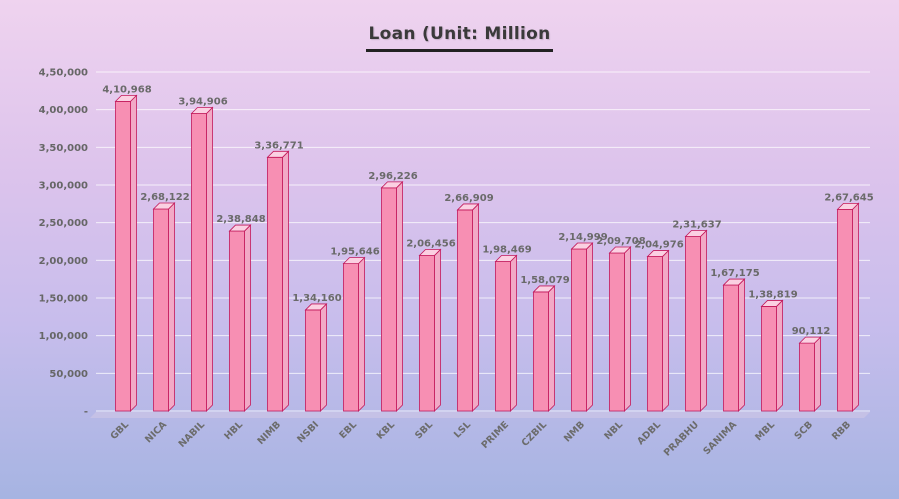  What do you see at coordinates (480, 415) in the screenshot?
I see `plot-floor` at bounding box center [480, 415].